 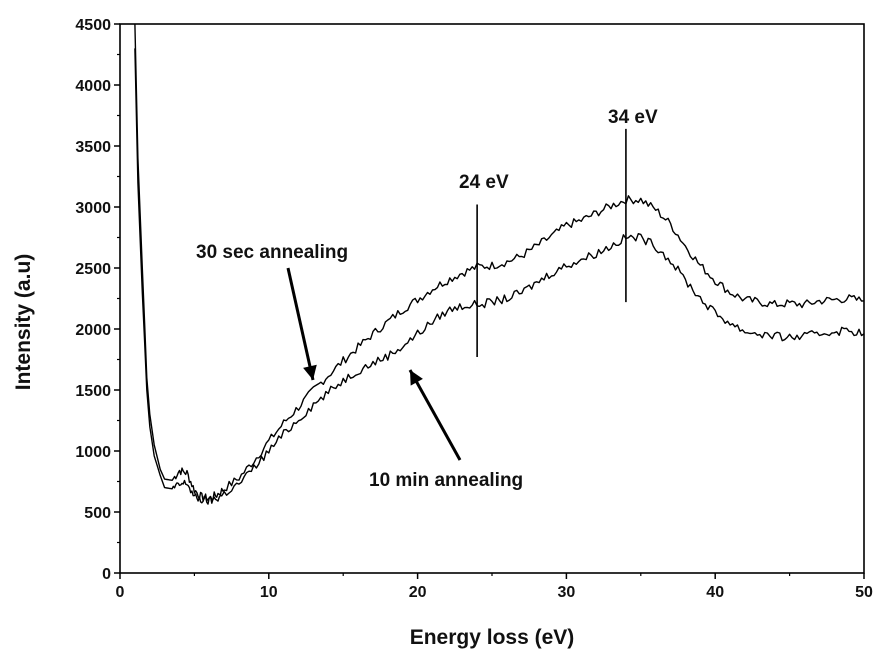 What do you see at coordinates (300, 324) in the screenshot?
I see `arrow-30-sec-shaft` at bounding box center [300, 324].